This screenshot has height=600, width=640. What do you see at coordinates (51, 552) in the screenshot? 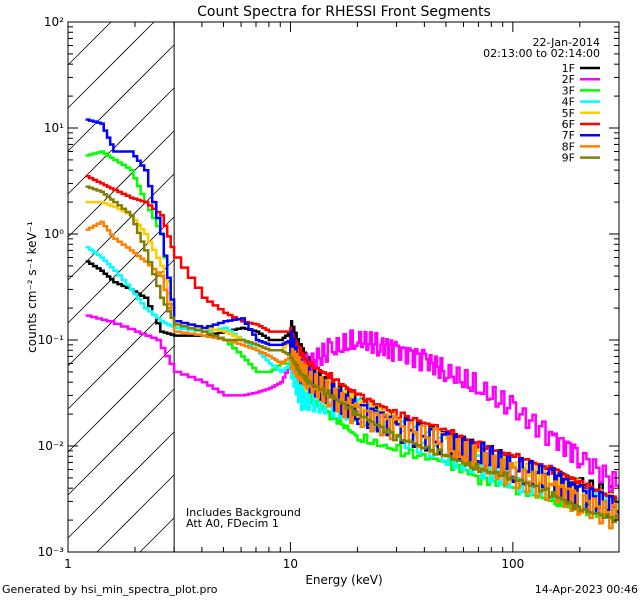
I see `y-tick-label: 10⁻³` at bounding box center [51, 552].